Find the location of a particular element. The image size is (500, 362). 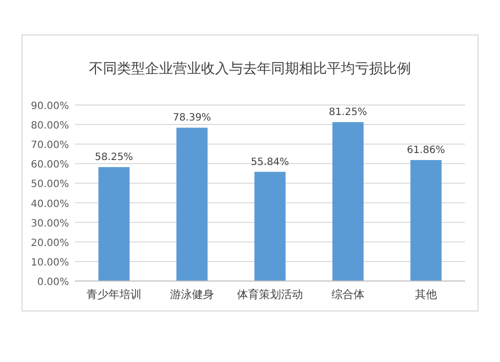

y-tick-label: 50.00% is located at coordinates (49, 184).